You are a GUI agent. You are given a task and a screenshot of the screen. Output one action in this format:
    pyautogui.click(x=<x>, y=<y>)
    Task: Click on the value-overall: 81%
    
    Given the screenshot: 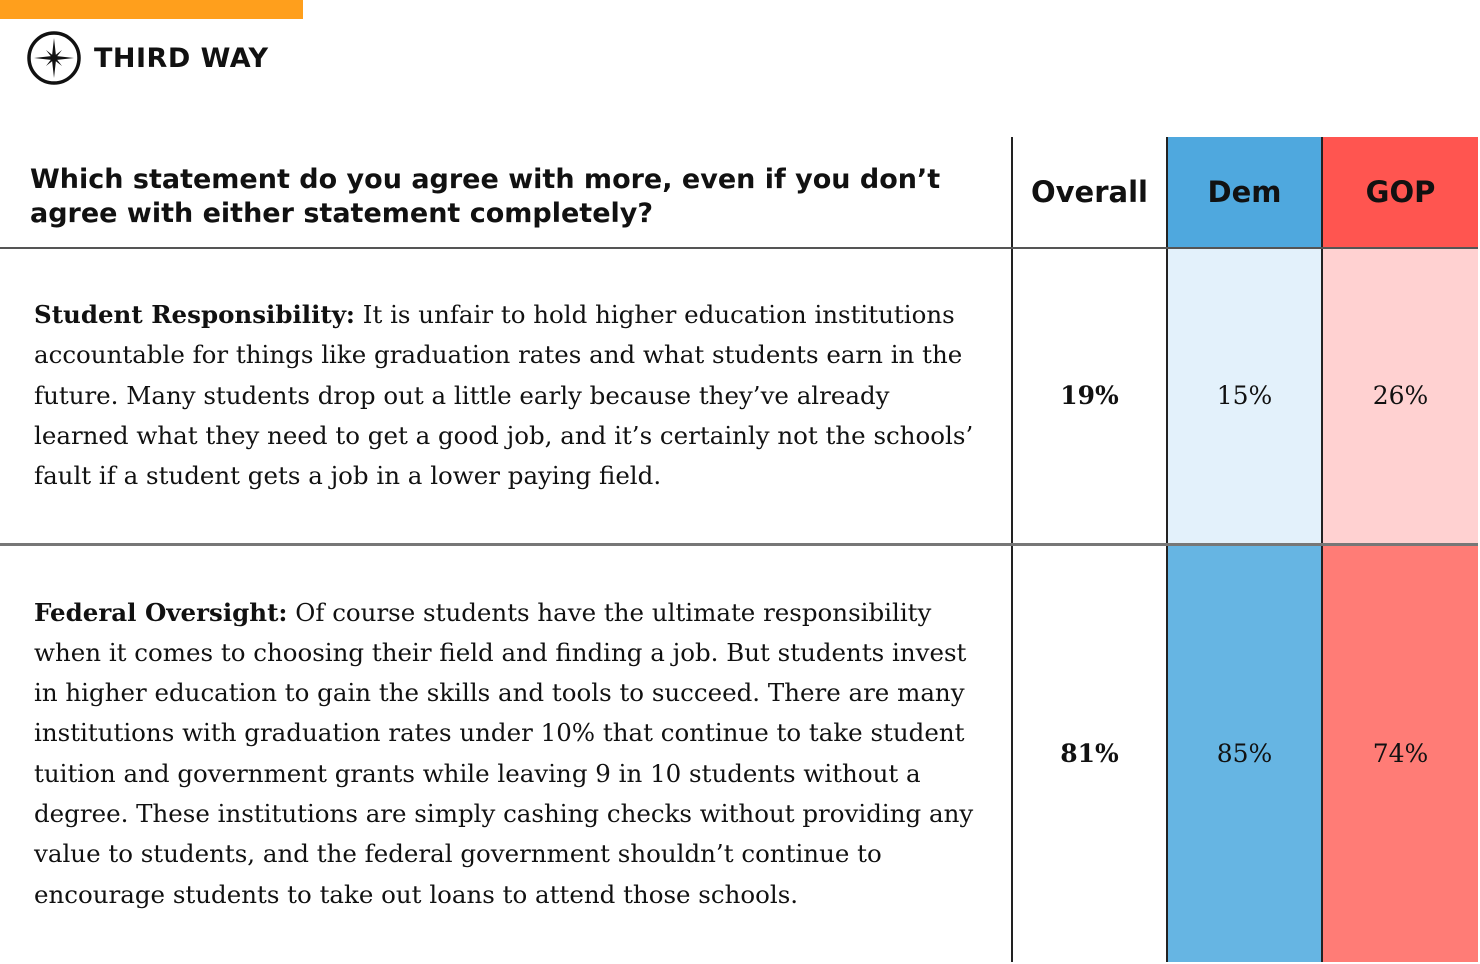 What is the action you would take?
    pyautogui.click(x=1089, y=753)
    